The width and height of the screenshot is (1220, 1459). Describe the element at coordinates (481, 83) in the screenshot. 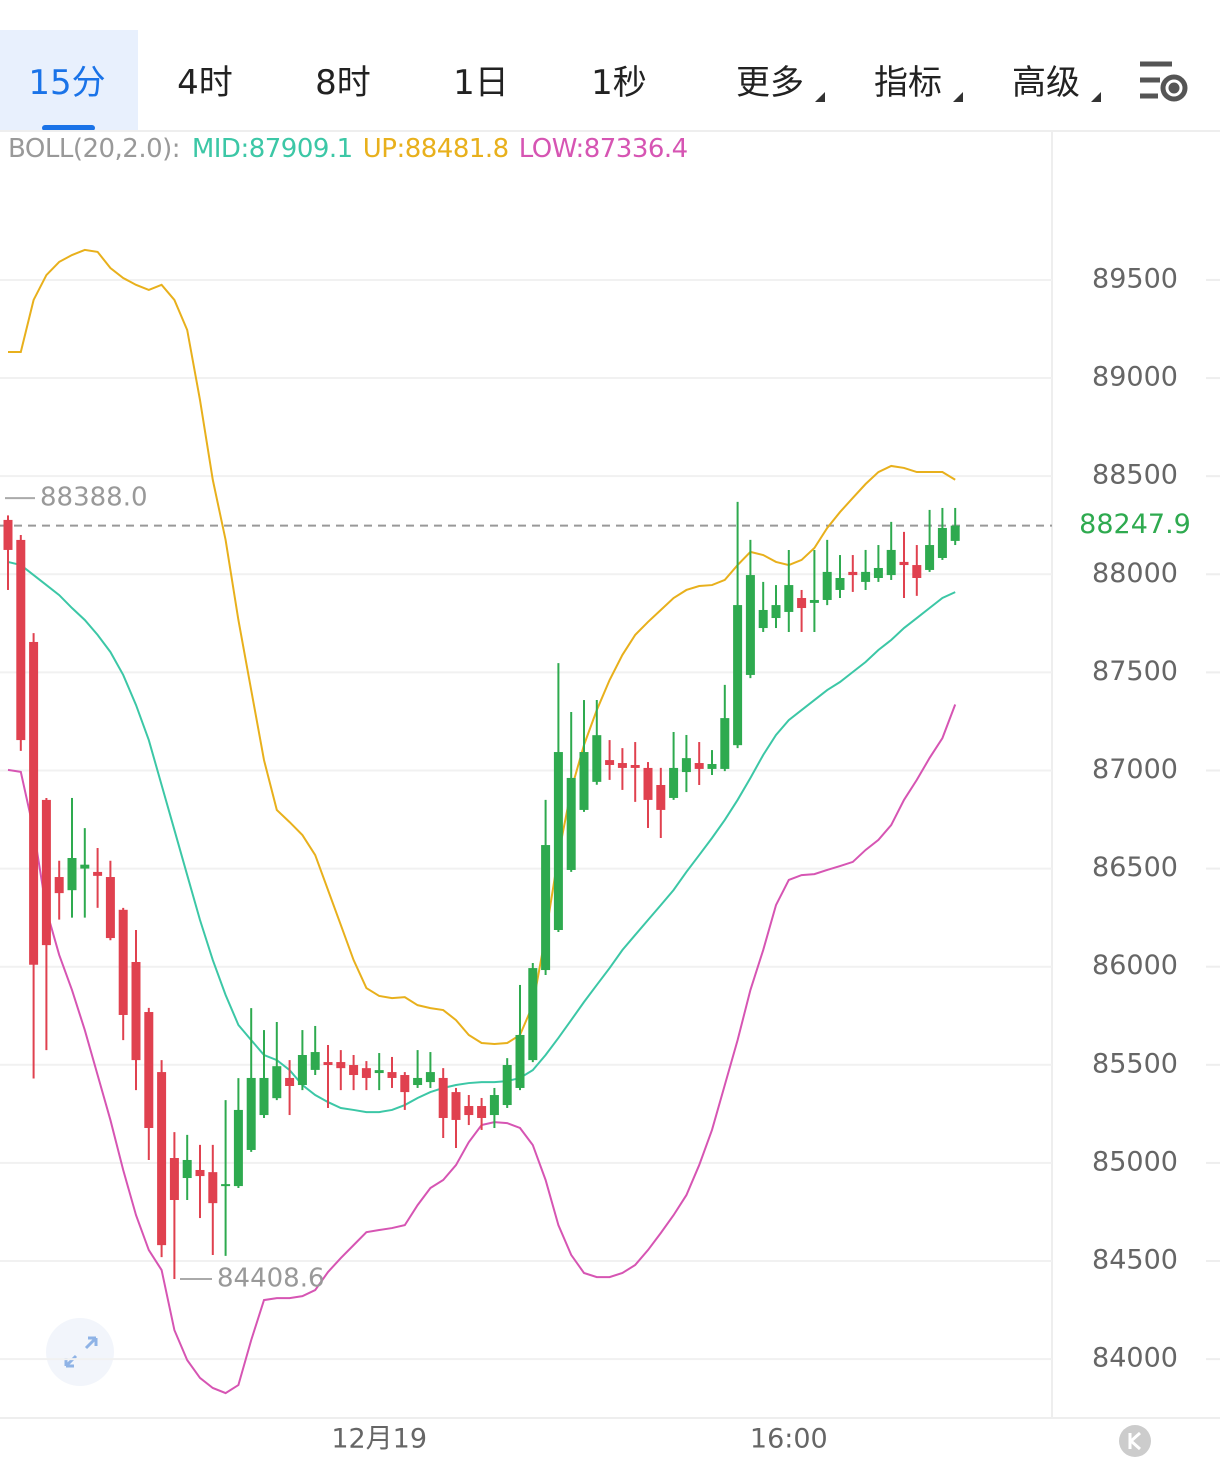

I see `tab: 1日` at that location.